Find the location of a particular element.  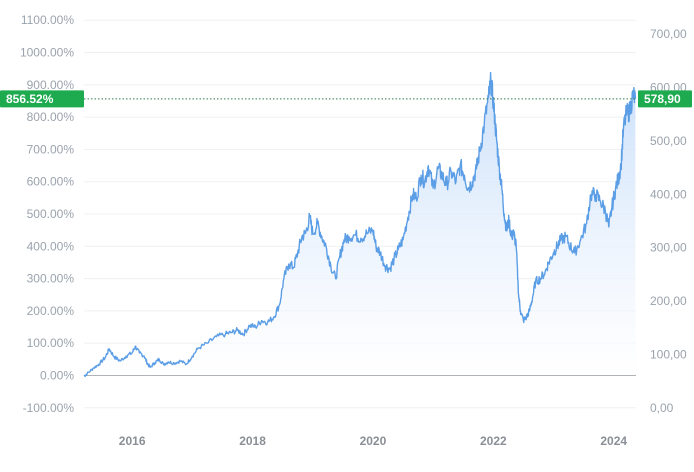

x-tick-label: 2018 is located at coordinates (252, 441).